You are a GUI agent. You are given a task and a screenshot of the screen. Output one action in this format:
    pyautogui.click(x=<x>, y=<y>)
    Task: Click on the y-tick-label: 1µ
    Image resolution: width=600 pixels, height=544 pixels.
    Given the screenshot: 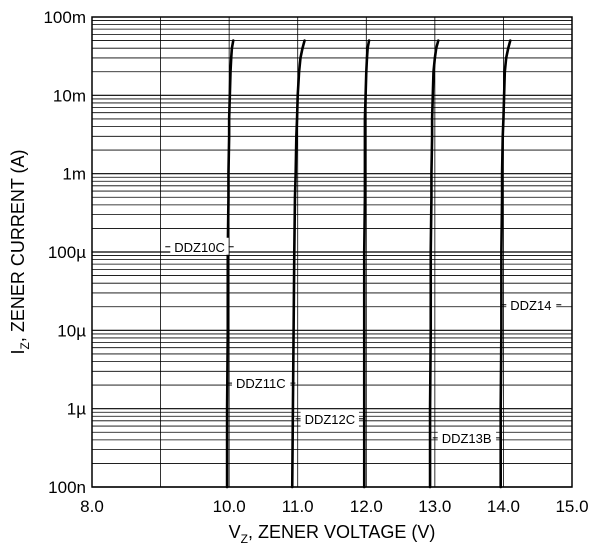 What is the action you would take?
    pyautogui.click(x=76, y=409)
    